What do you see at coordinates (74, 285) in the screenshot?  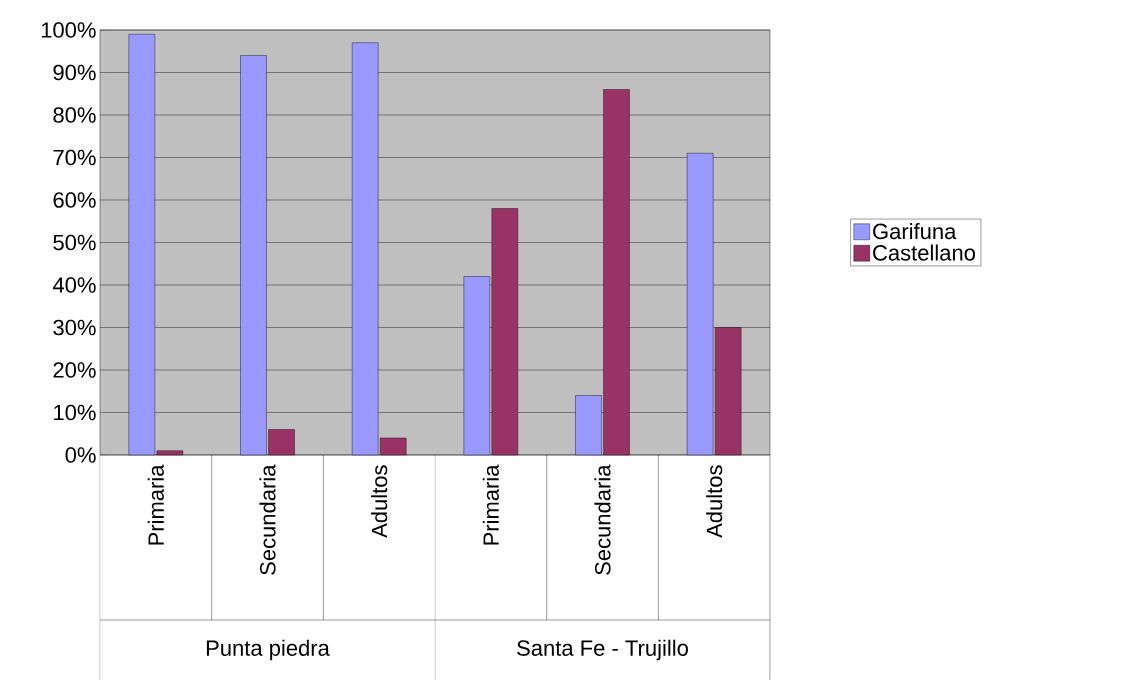 I see `y-tick-label: 40%` at bounding box center [74, 285].